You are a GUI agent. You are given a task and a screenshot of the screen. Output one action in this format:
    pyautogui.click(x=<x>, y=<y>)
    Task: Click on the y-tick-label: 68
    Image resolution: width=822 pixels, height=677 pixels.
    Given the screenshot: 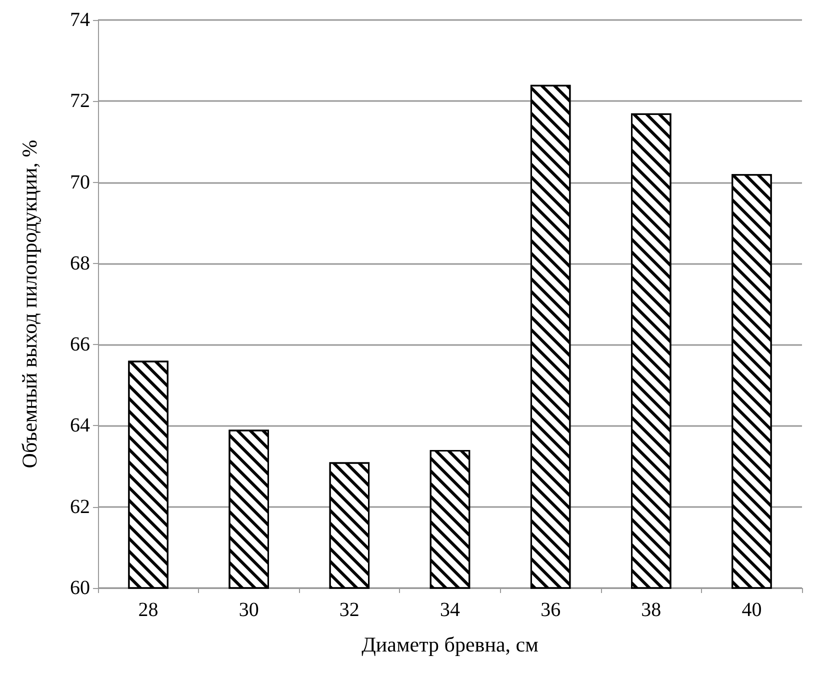 What is the action you would take?
    pyautogui.click(x=80, y=263)
    